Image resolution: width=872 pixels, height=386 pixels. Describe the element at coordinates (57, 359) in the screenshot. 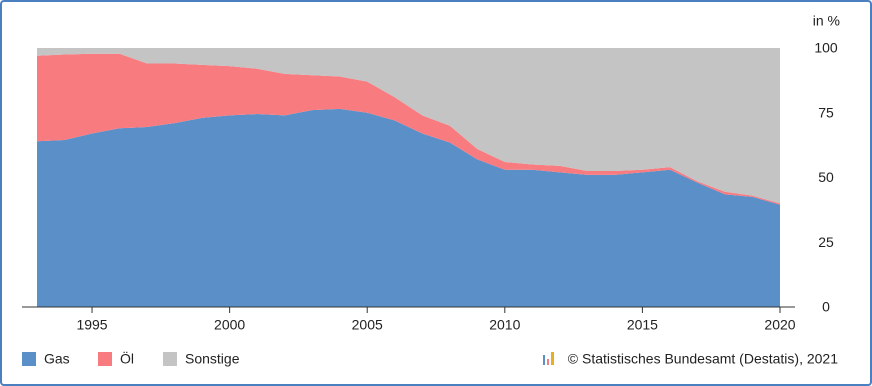

I see `legend-label: Gas` at that location.